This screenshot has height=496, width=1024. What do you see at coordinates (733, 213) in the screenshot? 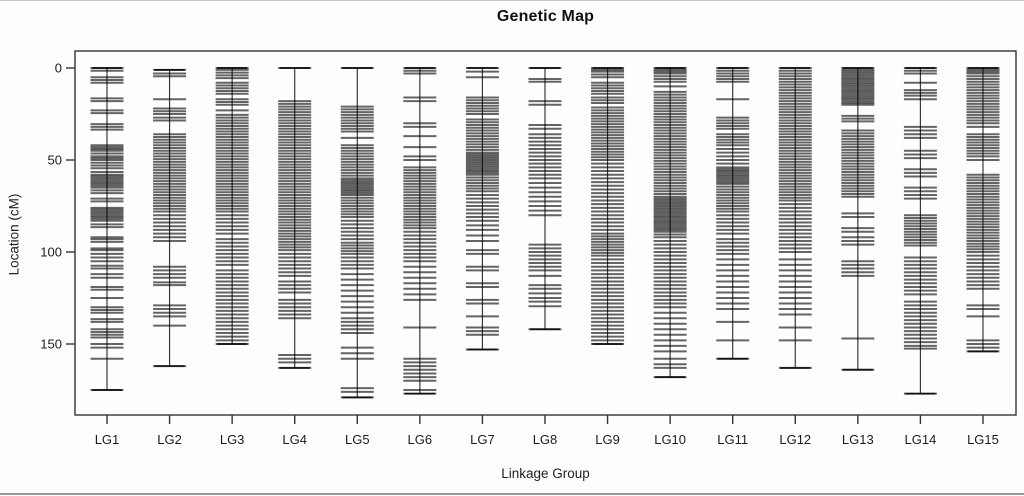
I see `linkage-group-LG11` at bounding box center [733, 213].